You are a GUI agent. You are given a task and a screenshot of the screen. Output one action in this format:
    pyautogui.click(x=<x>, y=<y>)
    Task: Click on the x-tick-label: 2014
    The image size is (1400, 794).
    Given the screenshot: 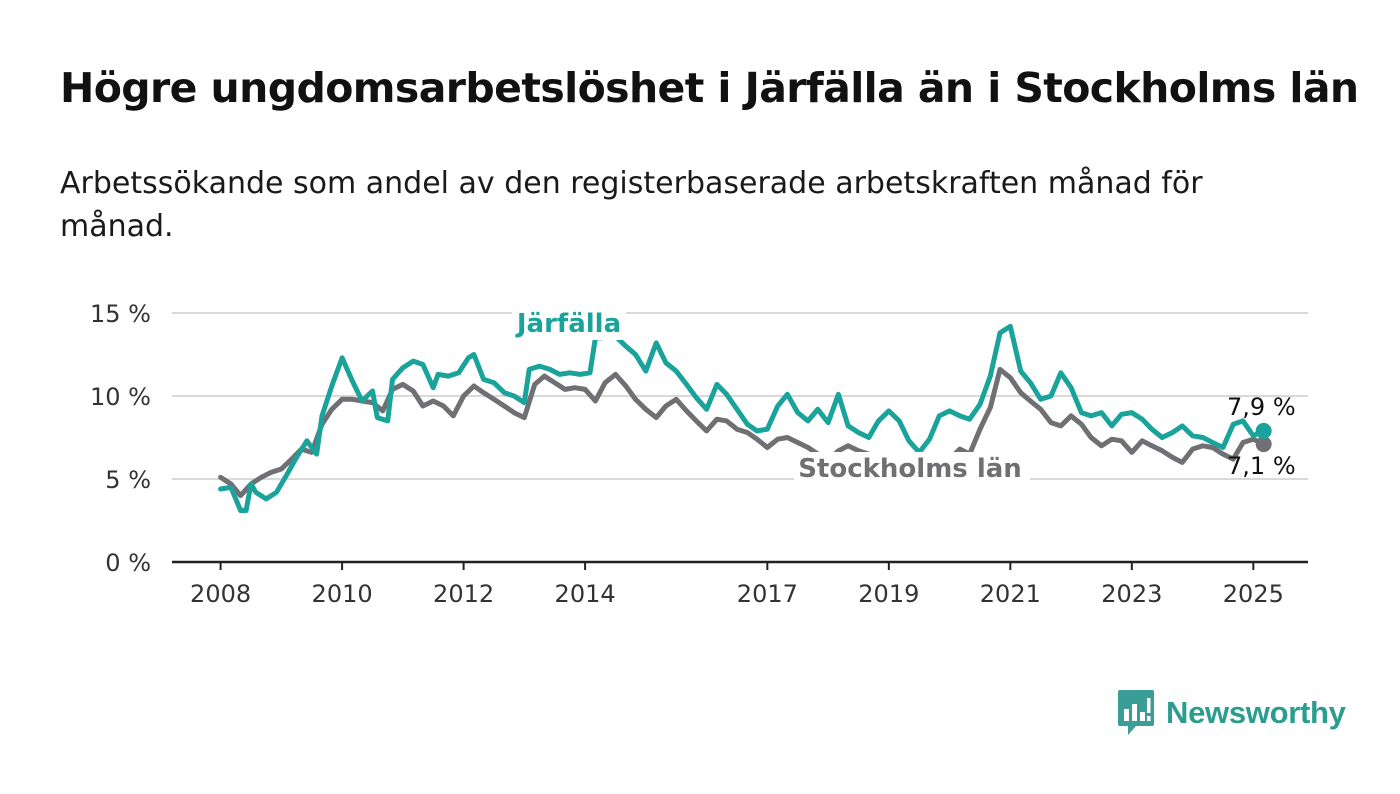 What is the action you would take?
    pyautogui.click(x=585, y=594)
    